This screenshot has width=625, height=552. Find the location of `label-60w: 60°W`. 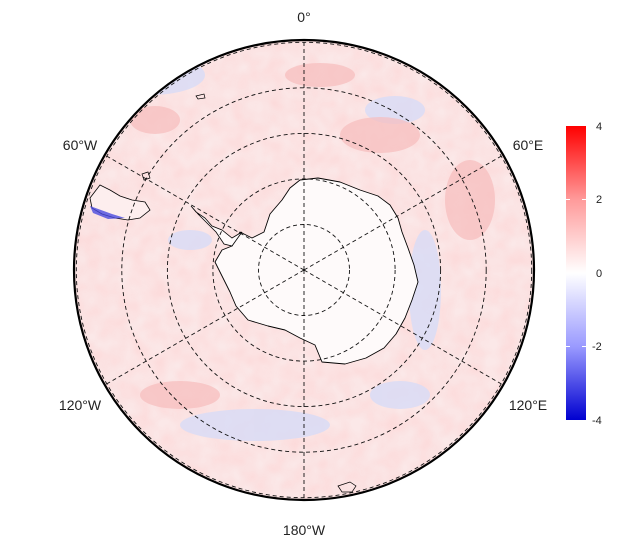

label-60w: 60°W is located at coordinates (80, 145).